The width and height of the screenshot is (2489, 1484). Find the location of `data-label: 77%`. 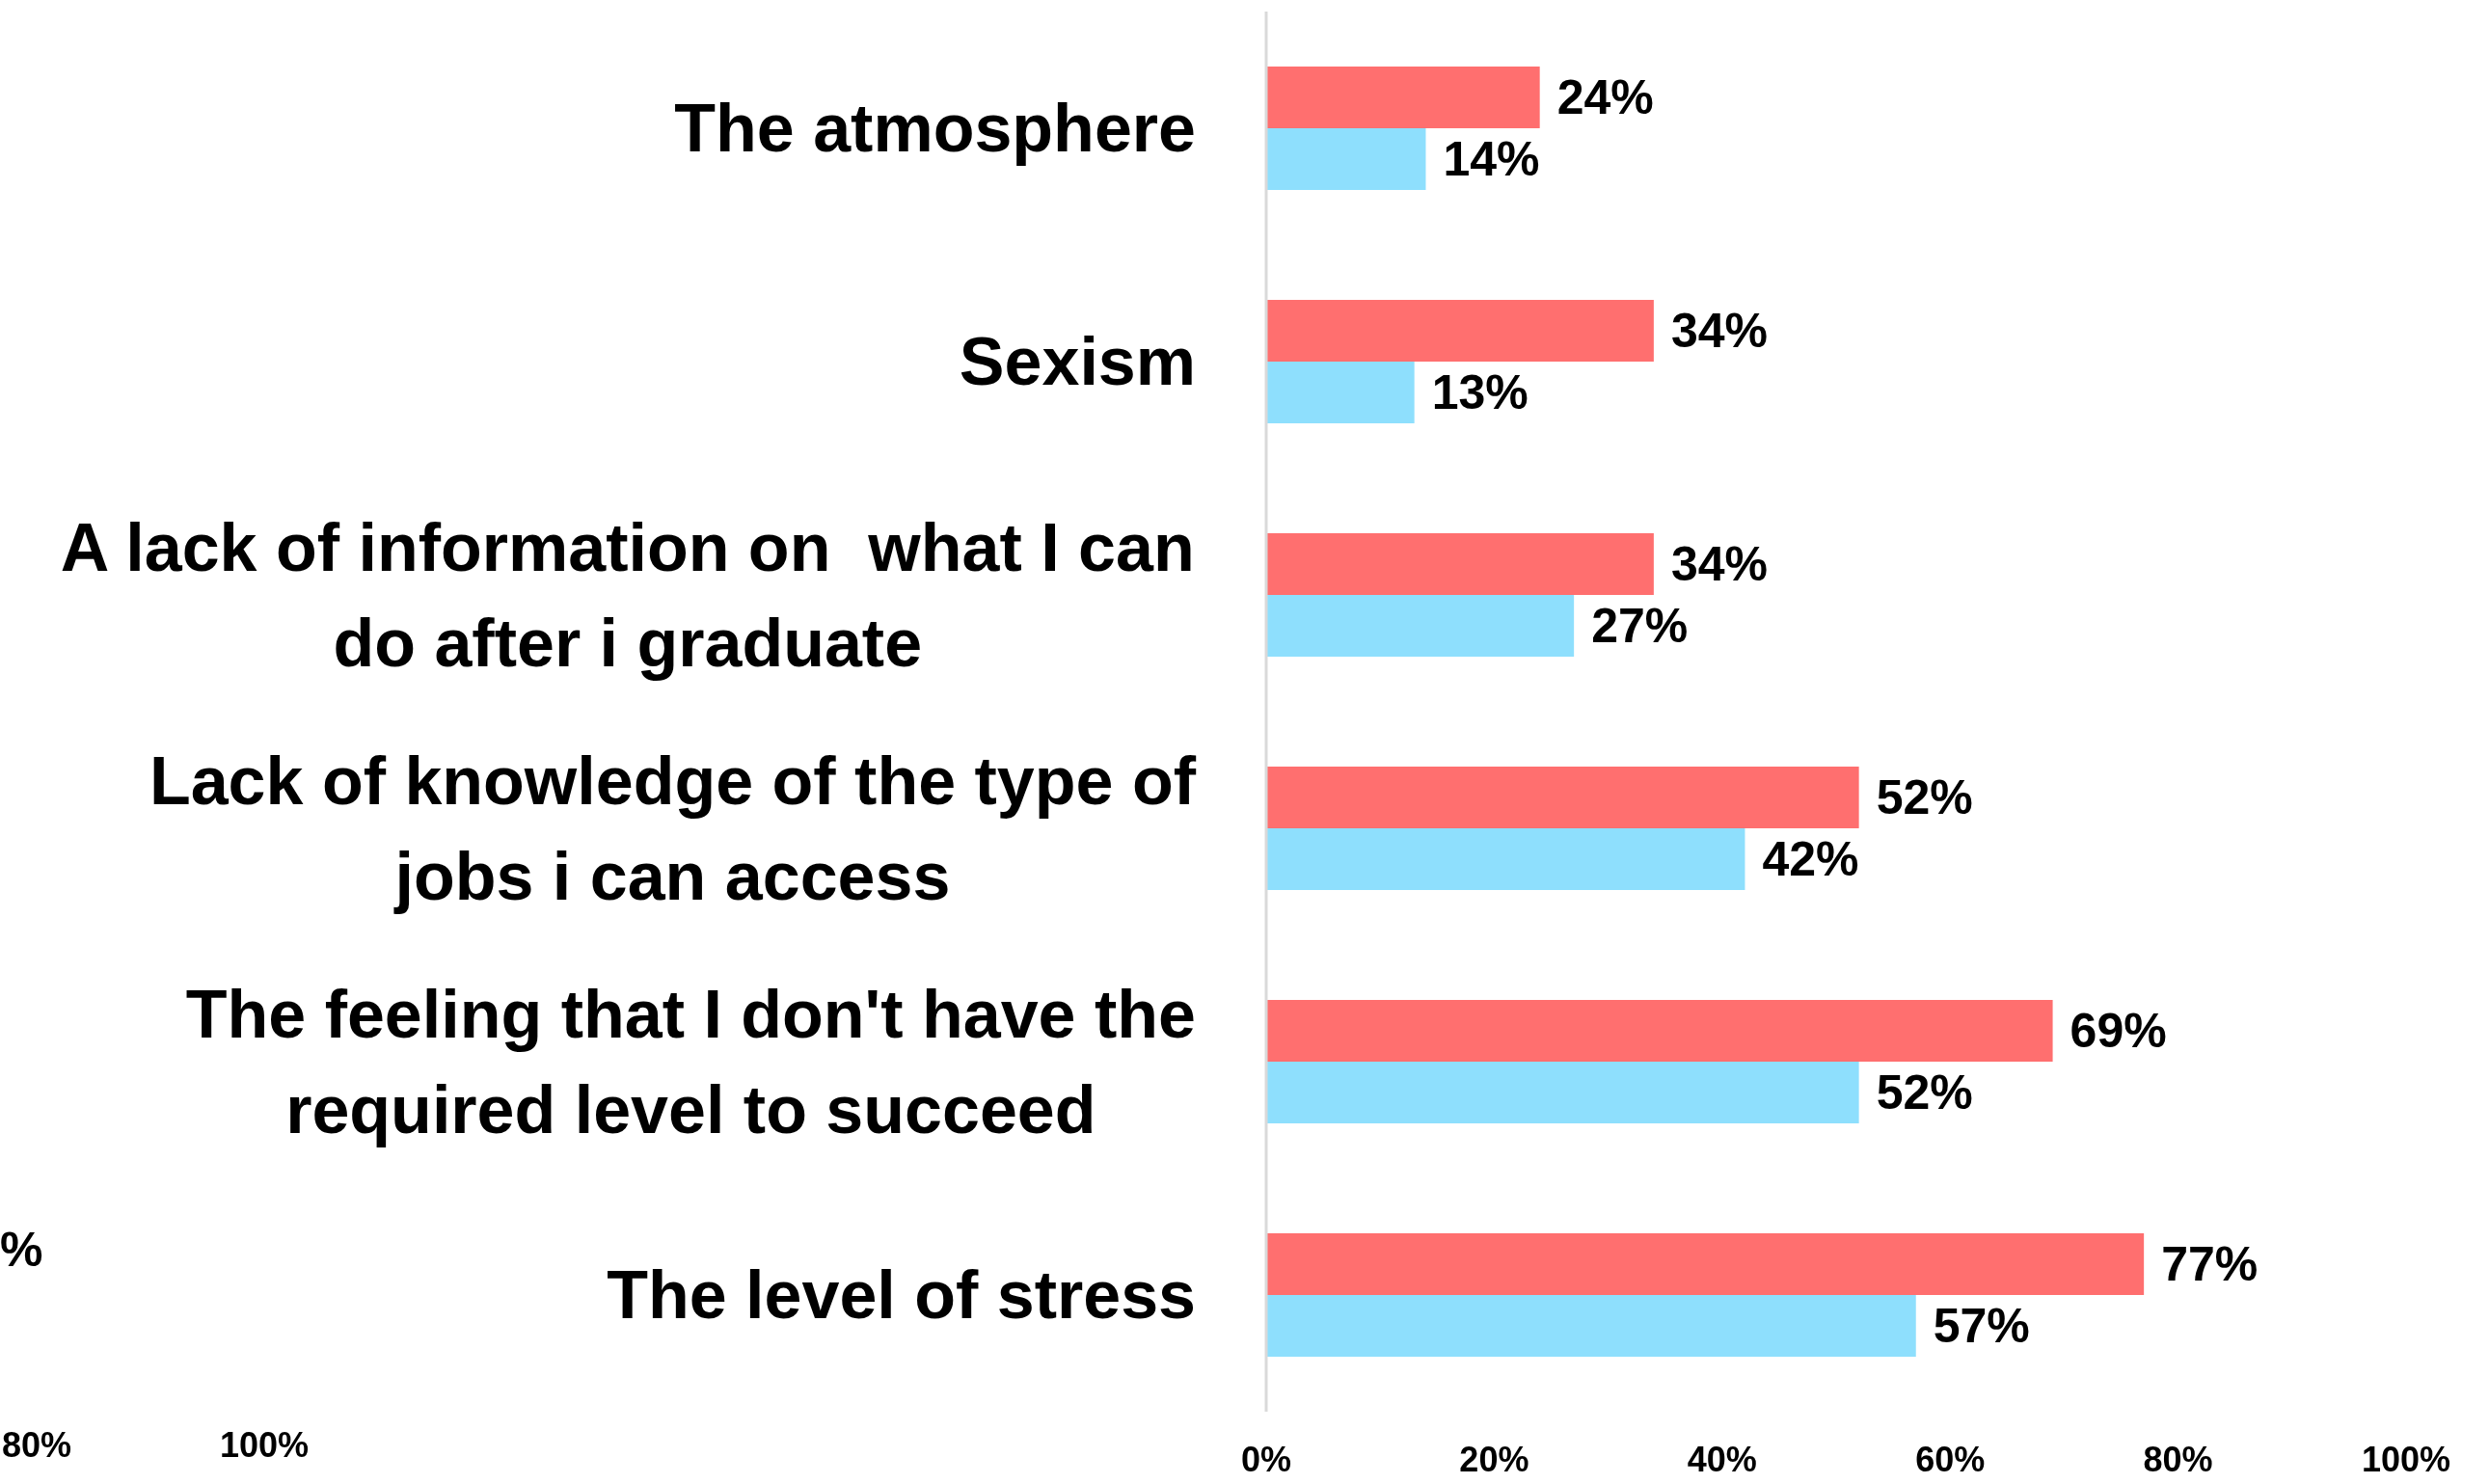

data-label: 77% is located at coordinates (2210, 1264).